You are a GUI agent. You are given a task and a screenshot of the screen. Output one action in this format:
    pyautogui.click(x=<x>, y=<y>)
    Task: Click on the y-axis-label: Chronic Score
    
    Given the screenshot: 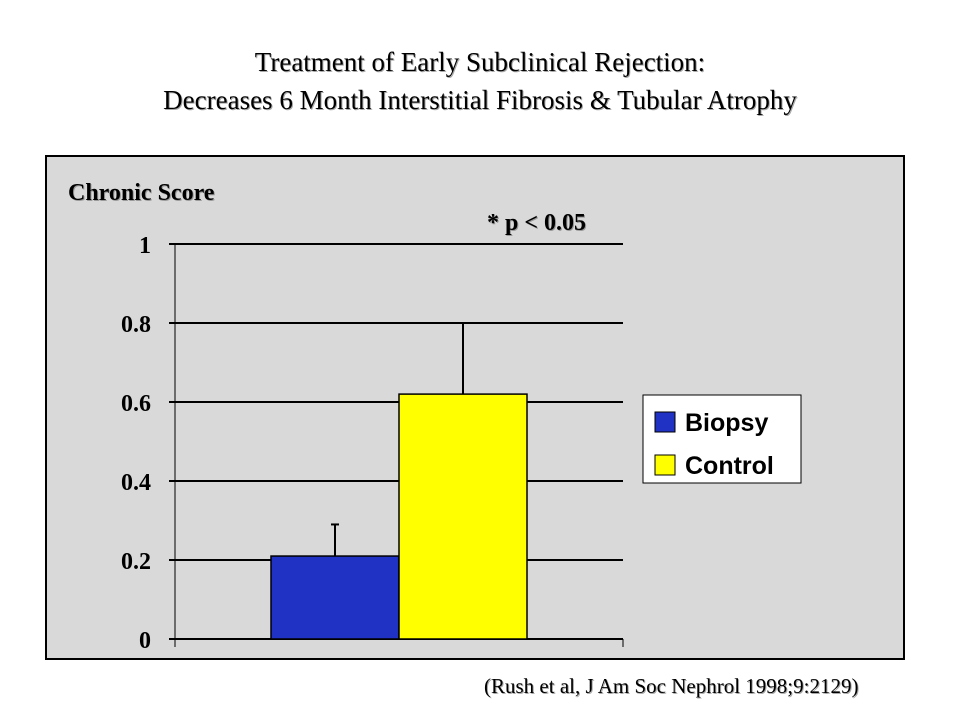 What is the action you would take?
    pyautogui.click(x=141, y=193)
    